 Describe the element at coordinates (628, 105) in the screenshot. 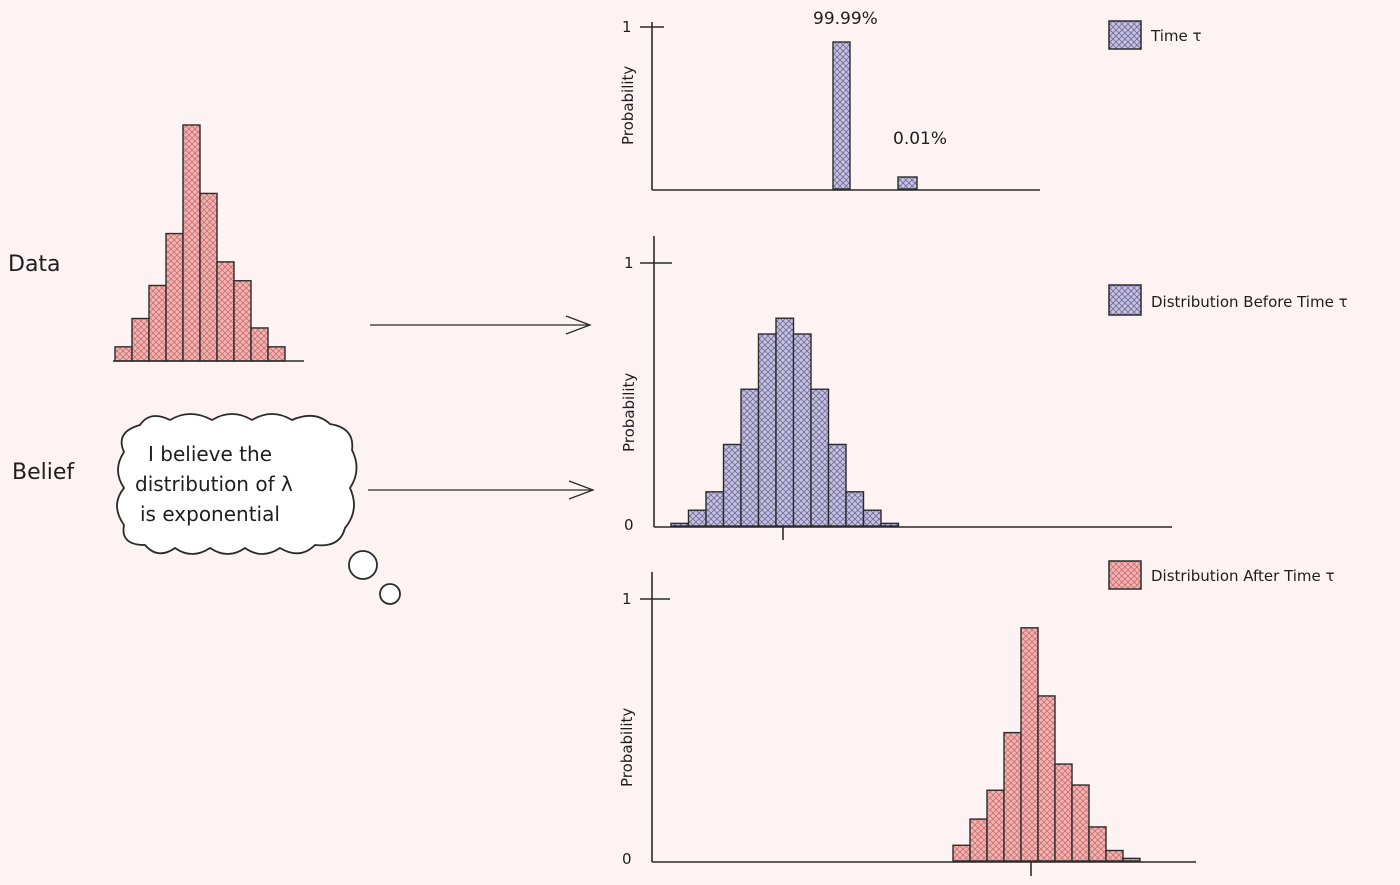

I see `chart1-ylabel: Probability` at that location.